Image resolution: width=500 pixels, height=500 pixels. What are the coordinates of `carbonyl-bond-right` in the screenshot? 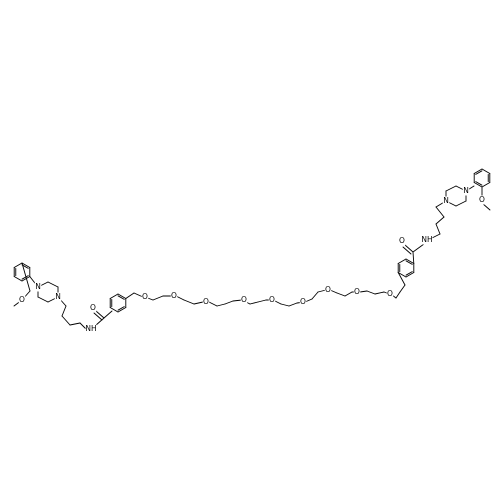 It's located at (409, 248).